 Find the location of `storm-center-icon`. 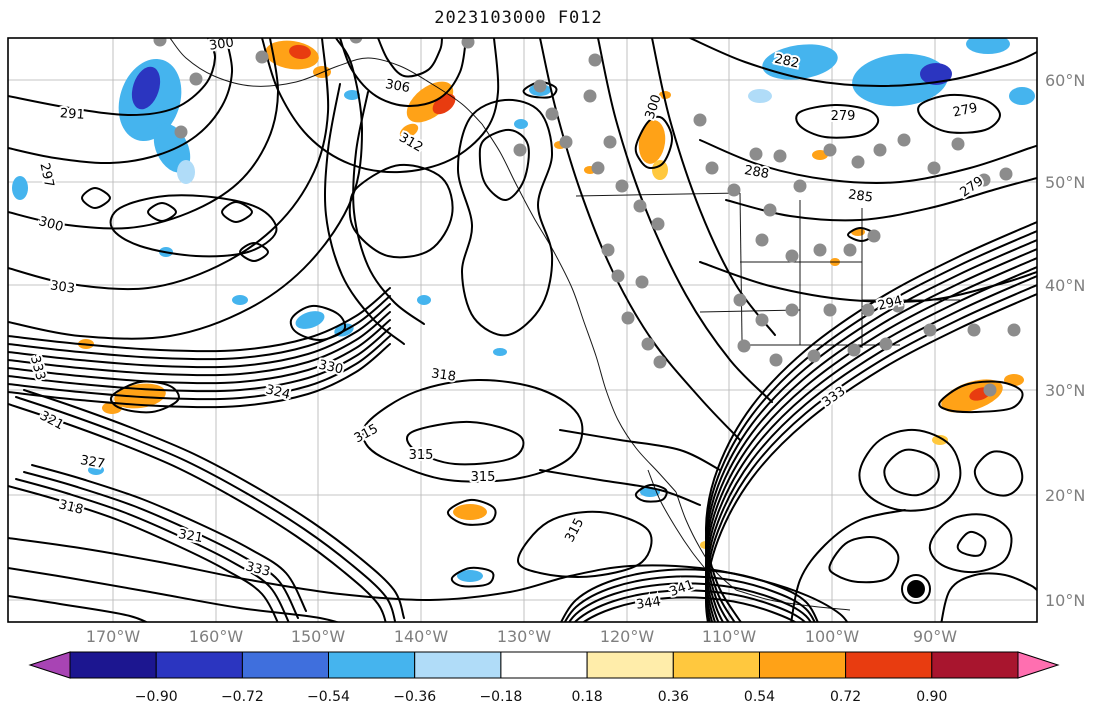

storm-center-icon is located at coordinates (916, 589).